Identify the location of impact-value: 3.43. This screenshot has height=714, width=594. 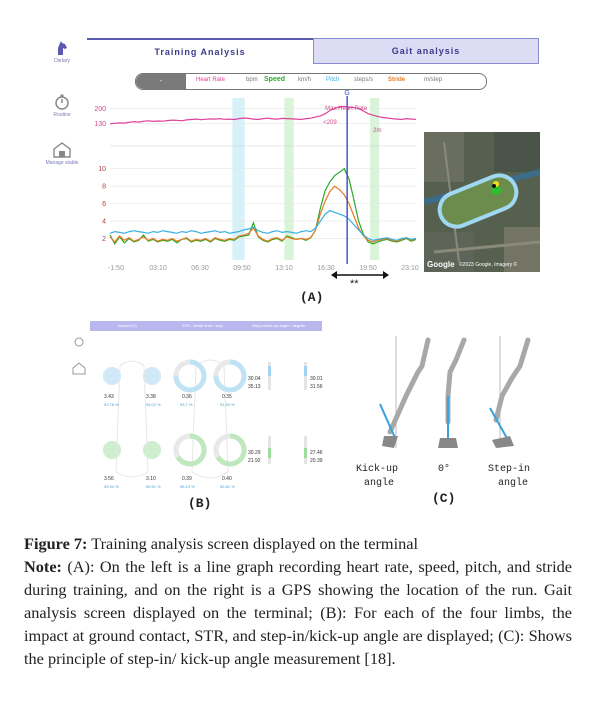
(109, 397).